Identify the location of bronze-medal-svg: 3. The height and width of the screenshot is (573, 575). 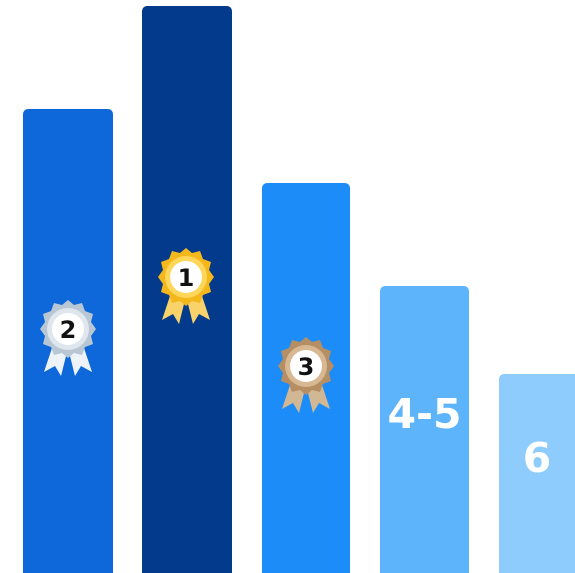
(306, 375).